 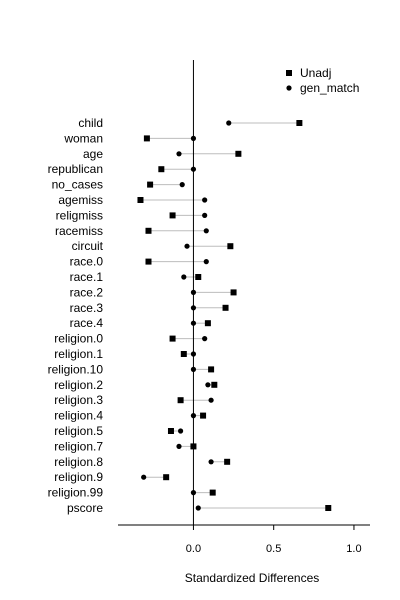 What do you see at coordinates (315, 73) in the screenshot?
I see `legend-label-unadj: Unadj` at bounding box center [315, 73].